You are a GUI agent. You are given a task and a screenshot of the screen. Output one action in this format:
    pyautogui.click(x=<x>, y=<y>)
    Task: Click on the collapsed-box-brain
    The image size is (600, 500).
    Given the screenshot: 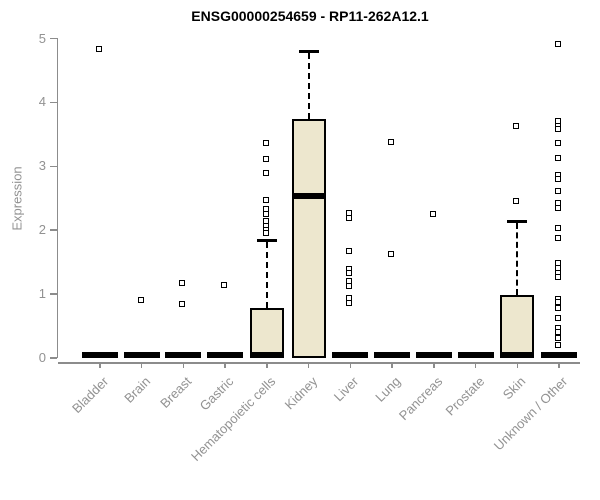 What is the action you would take?
    pyautogui.click(x=141, y=355)
    